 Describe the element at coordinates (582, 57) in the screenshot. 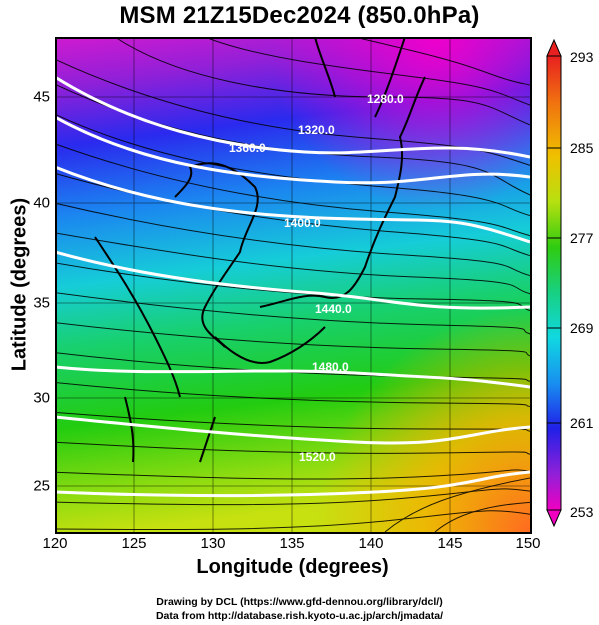

I see `colorbar-label: 293` at that location.